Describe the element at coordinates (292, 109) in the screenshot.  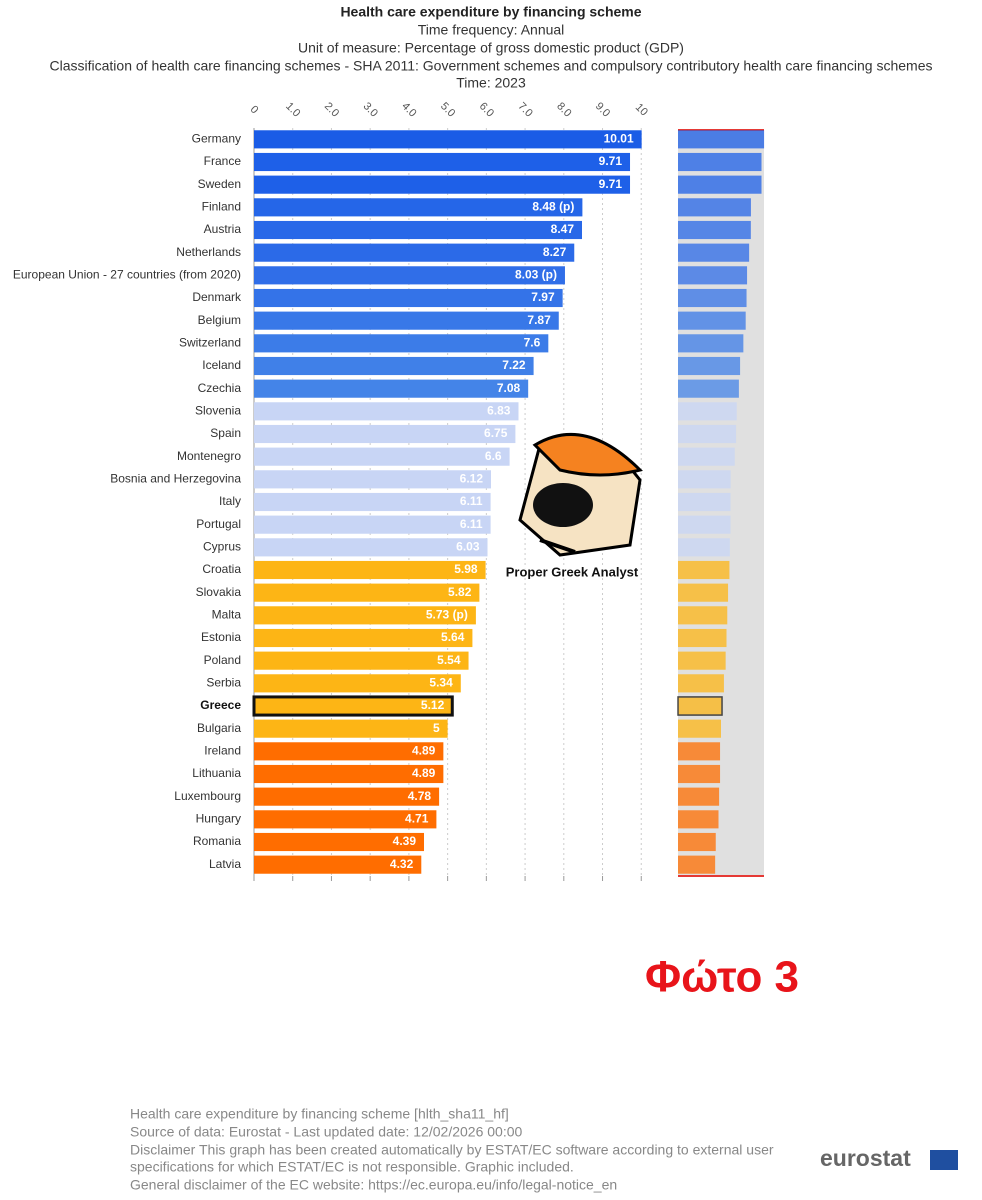
I see `x-tick-label: 1.0` at that location.